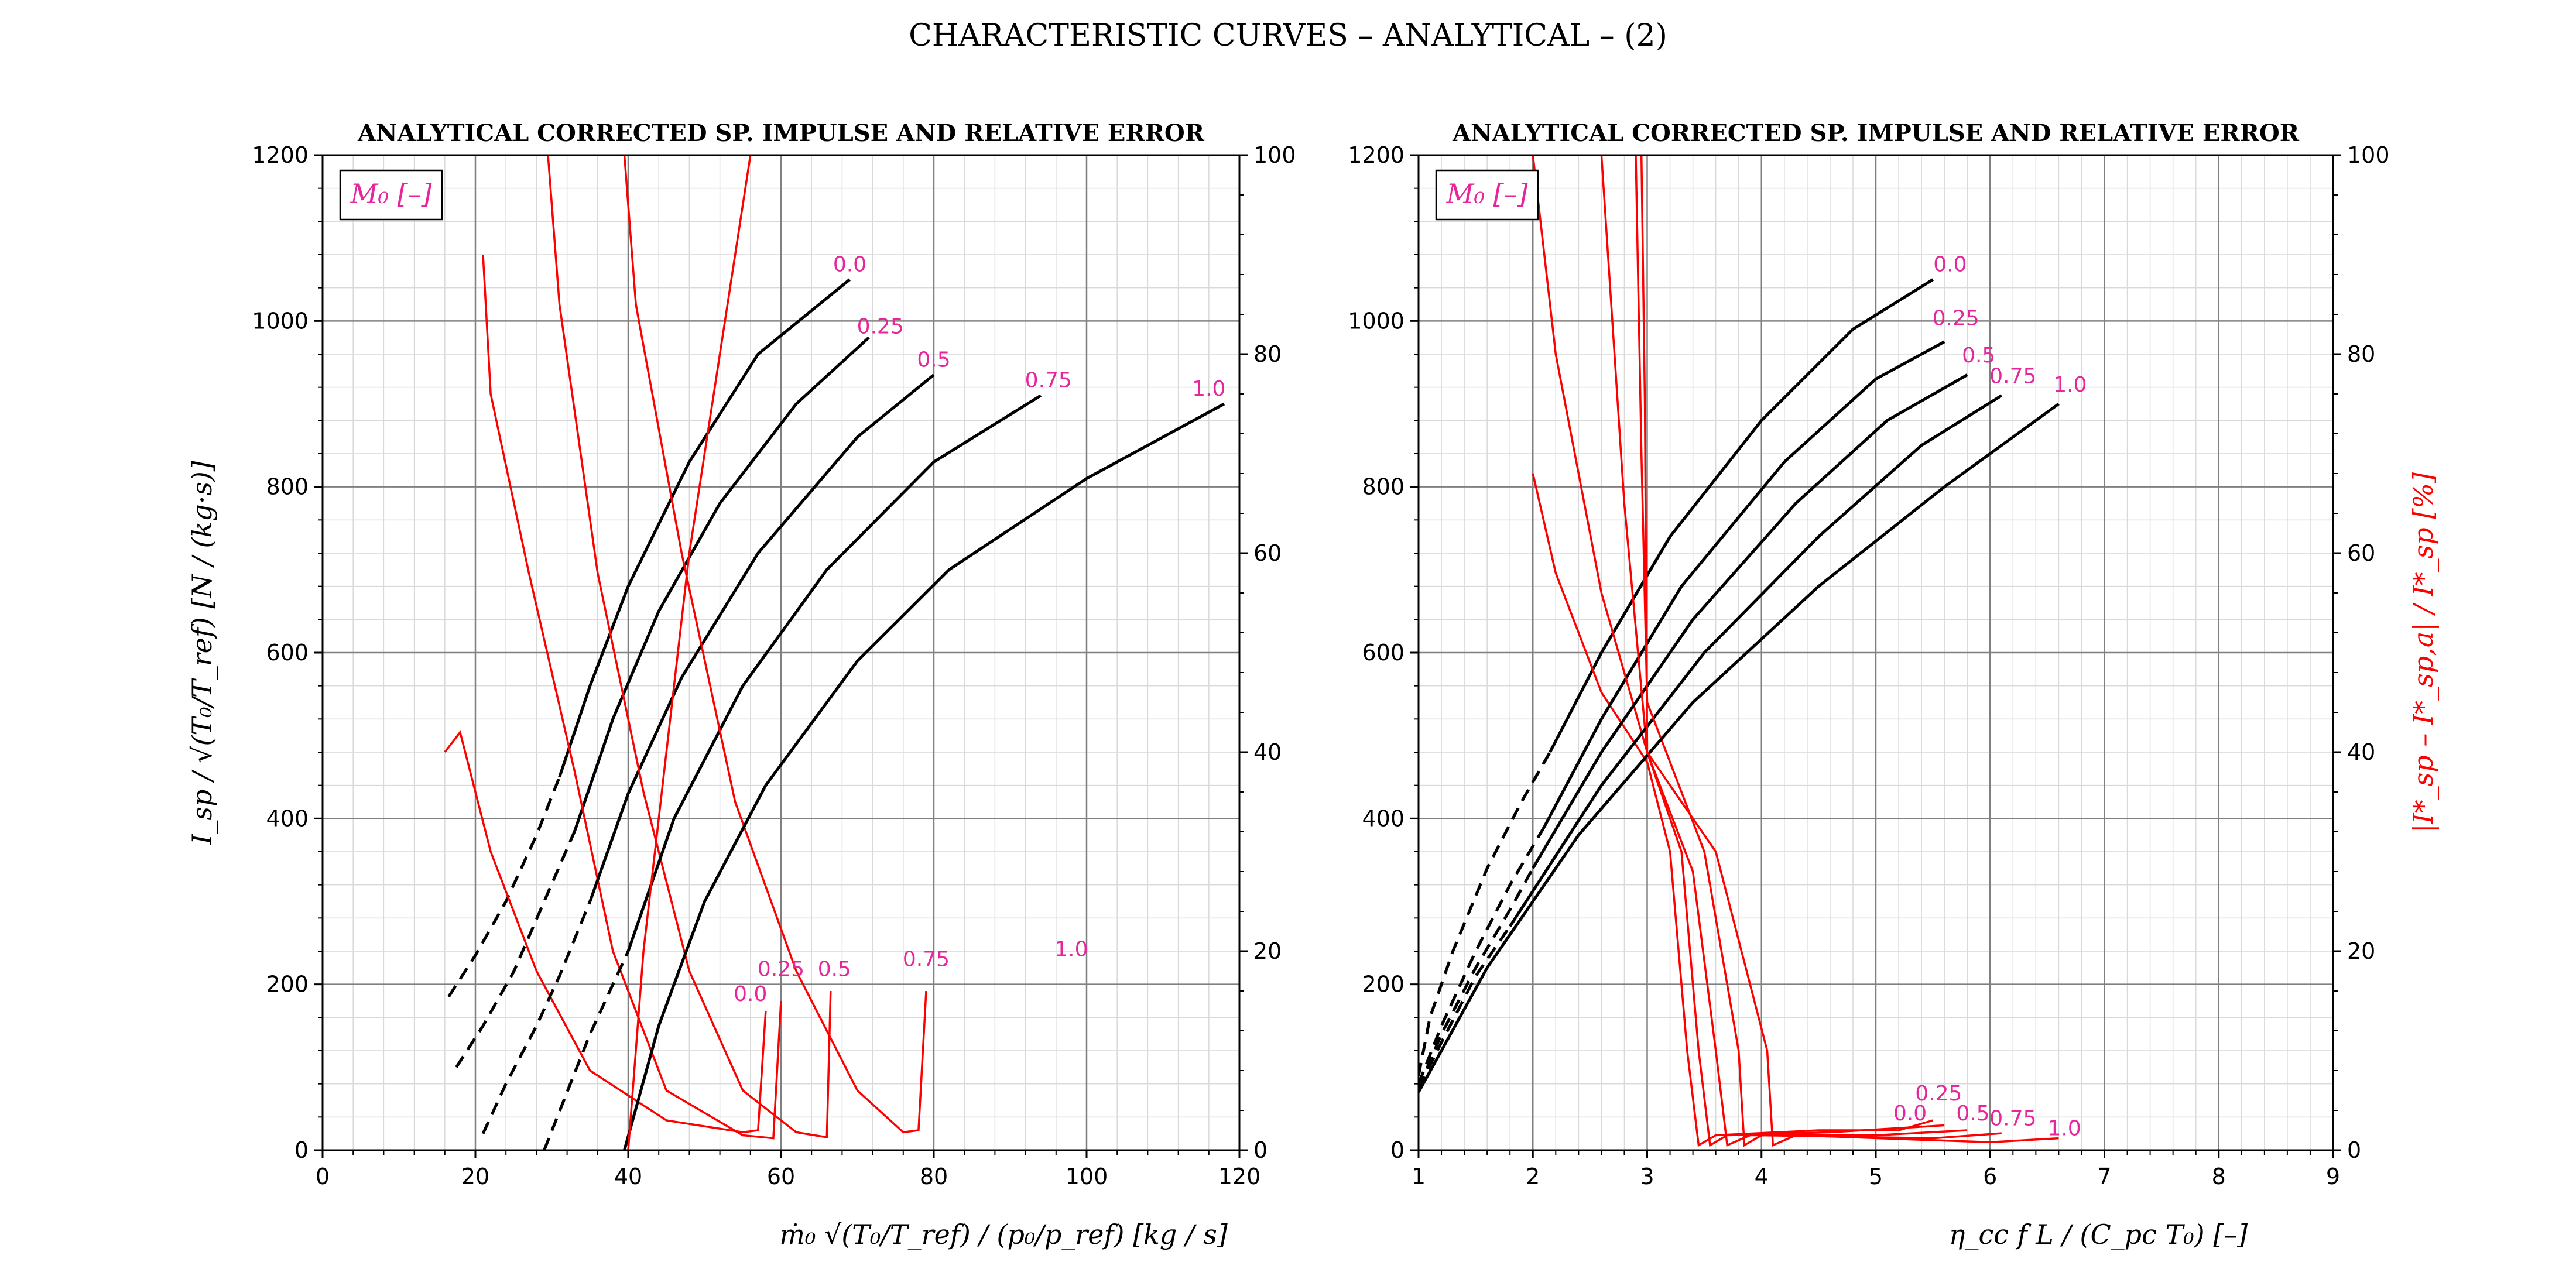  What do you see at coordinates (1990, 1176) in the screenshot?
I see `x-tick-label: 6` at bounding box center [1990, 1176].